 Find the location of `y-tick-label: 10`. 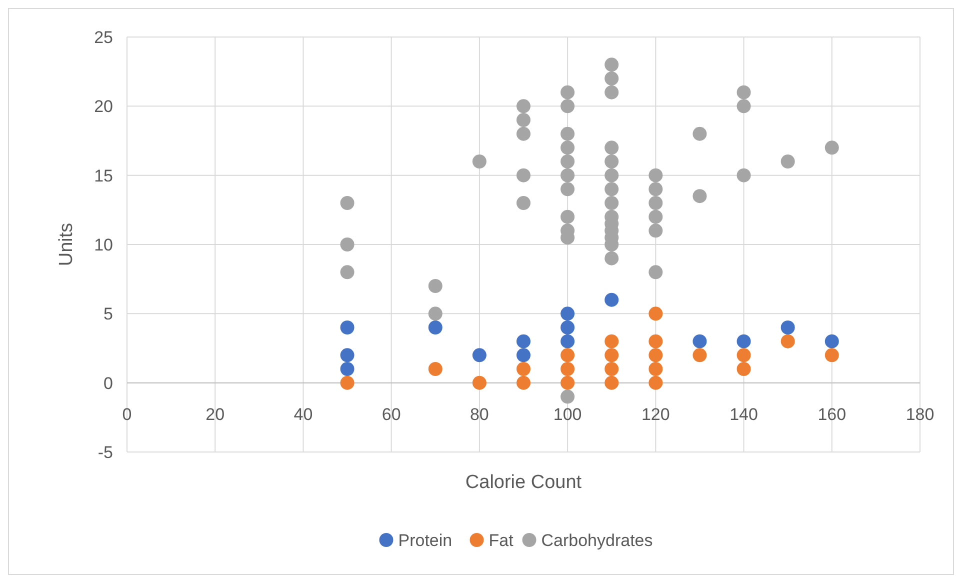

y-tick-label: 10 is located at coordinates (103, 245).